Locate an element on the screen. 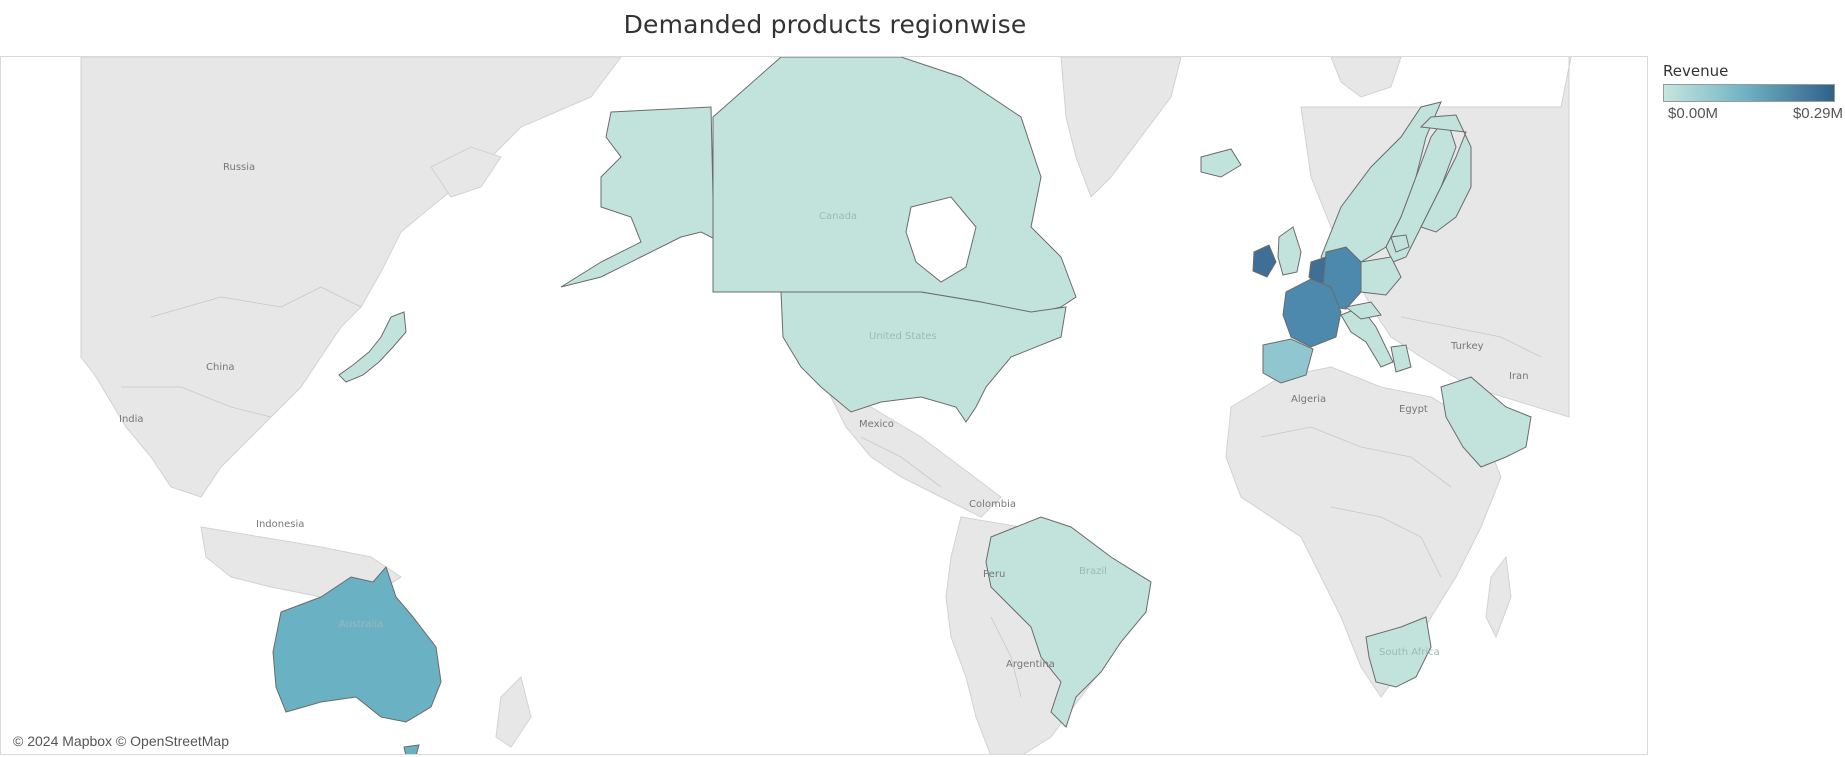  region-poland is located at coordinates (1381, 276).